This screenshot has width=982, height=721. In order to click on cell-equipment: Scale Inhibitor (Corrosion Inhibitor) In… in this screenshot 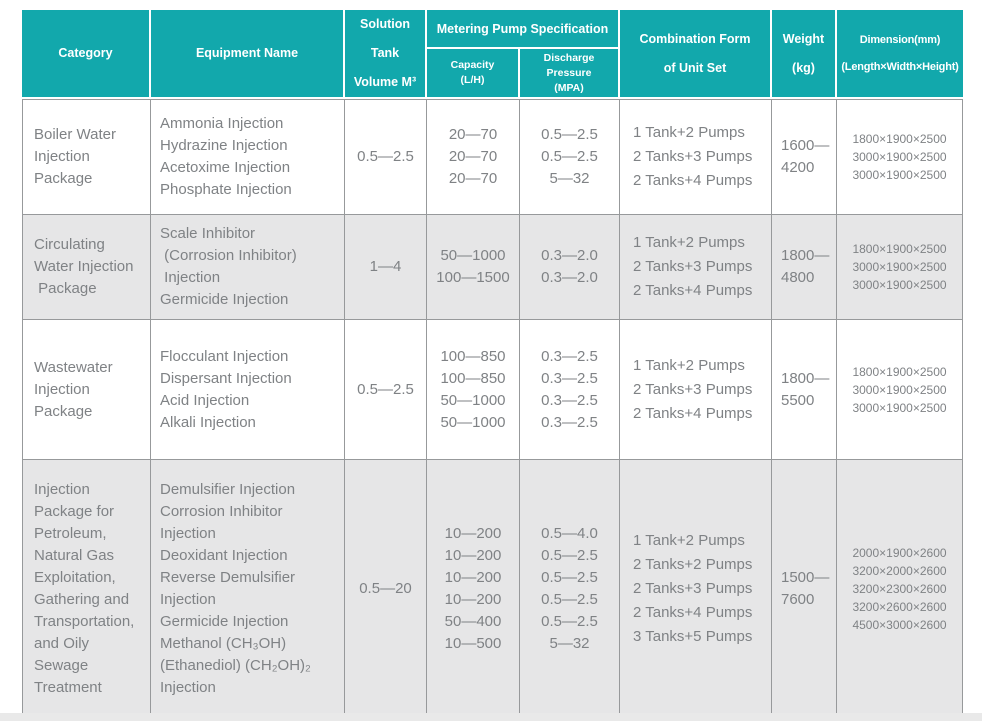, I will do `click(248, 267)`.